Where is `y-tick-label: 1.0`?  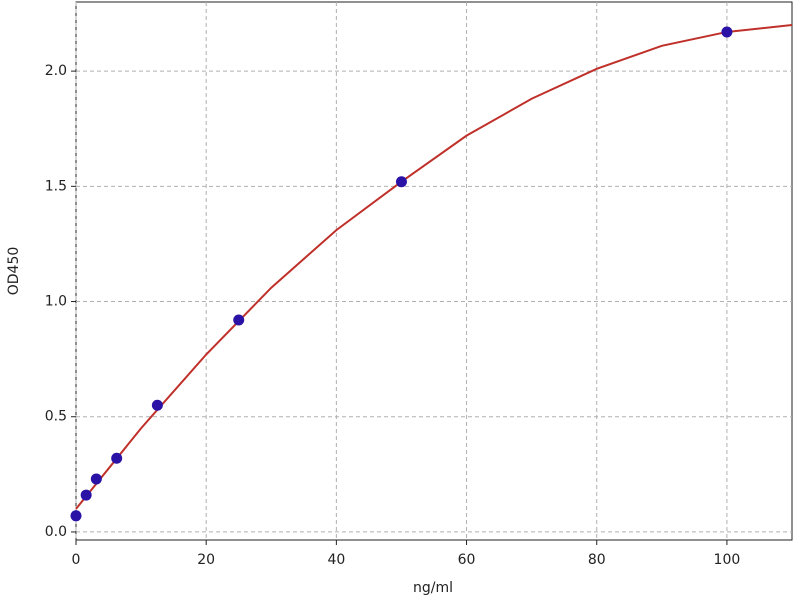 y-tick-label: 1.0 is located at coordinates (56, 302).